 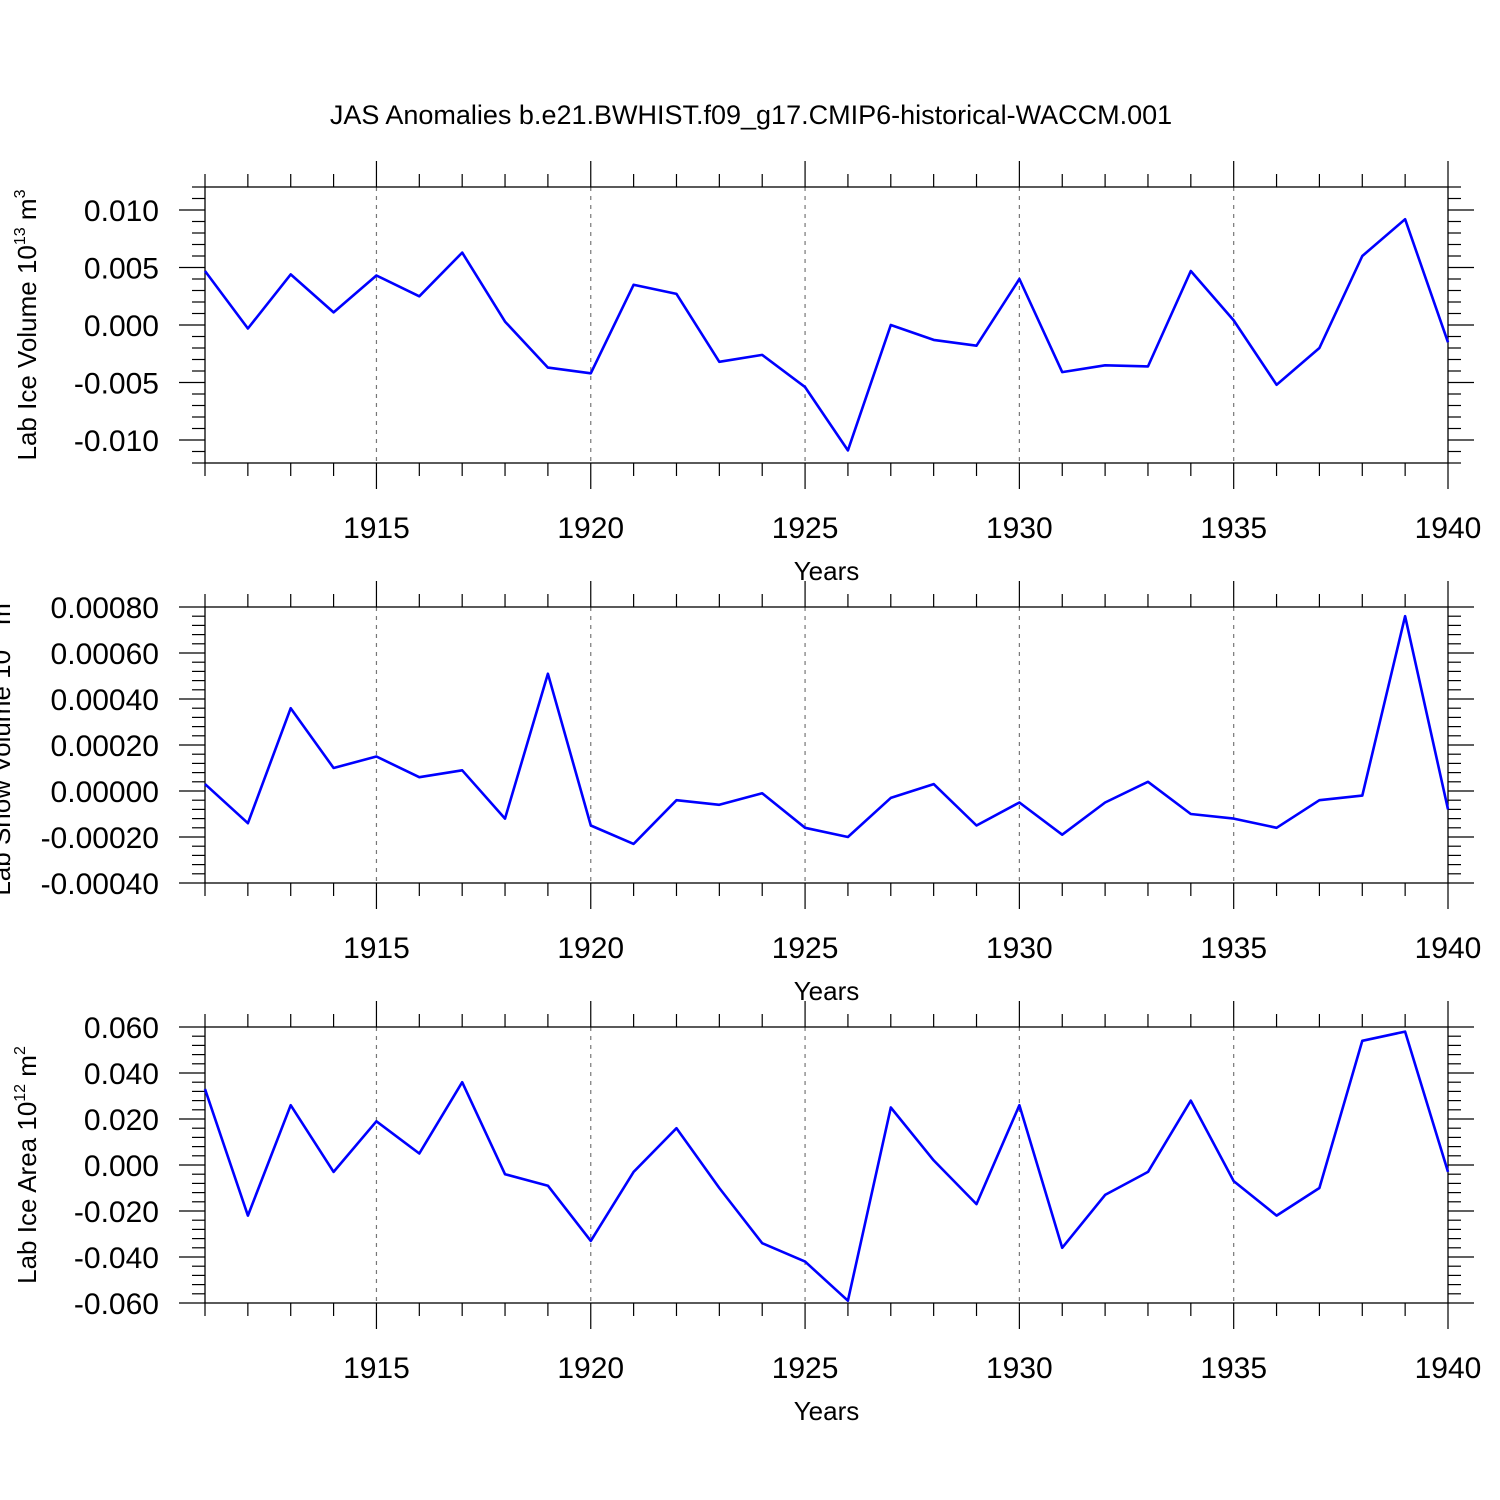 I want to click on y-axis-label: Lab Ice Area 1012 m2, so click(x=27, y=1165).